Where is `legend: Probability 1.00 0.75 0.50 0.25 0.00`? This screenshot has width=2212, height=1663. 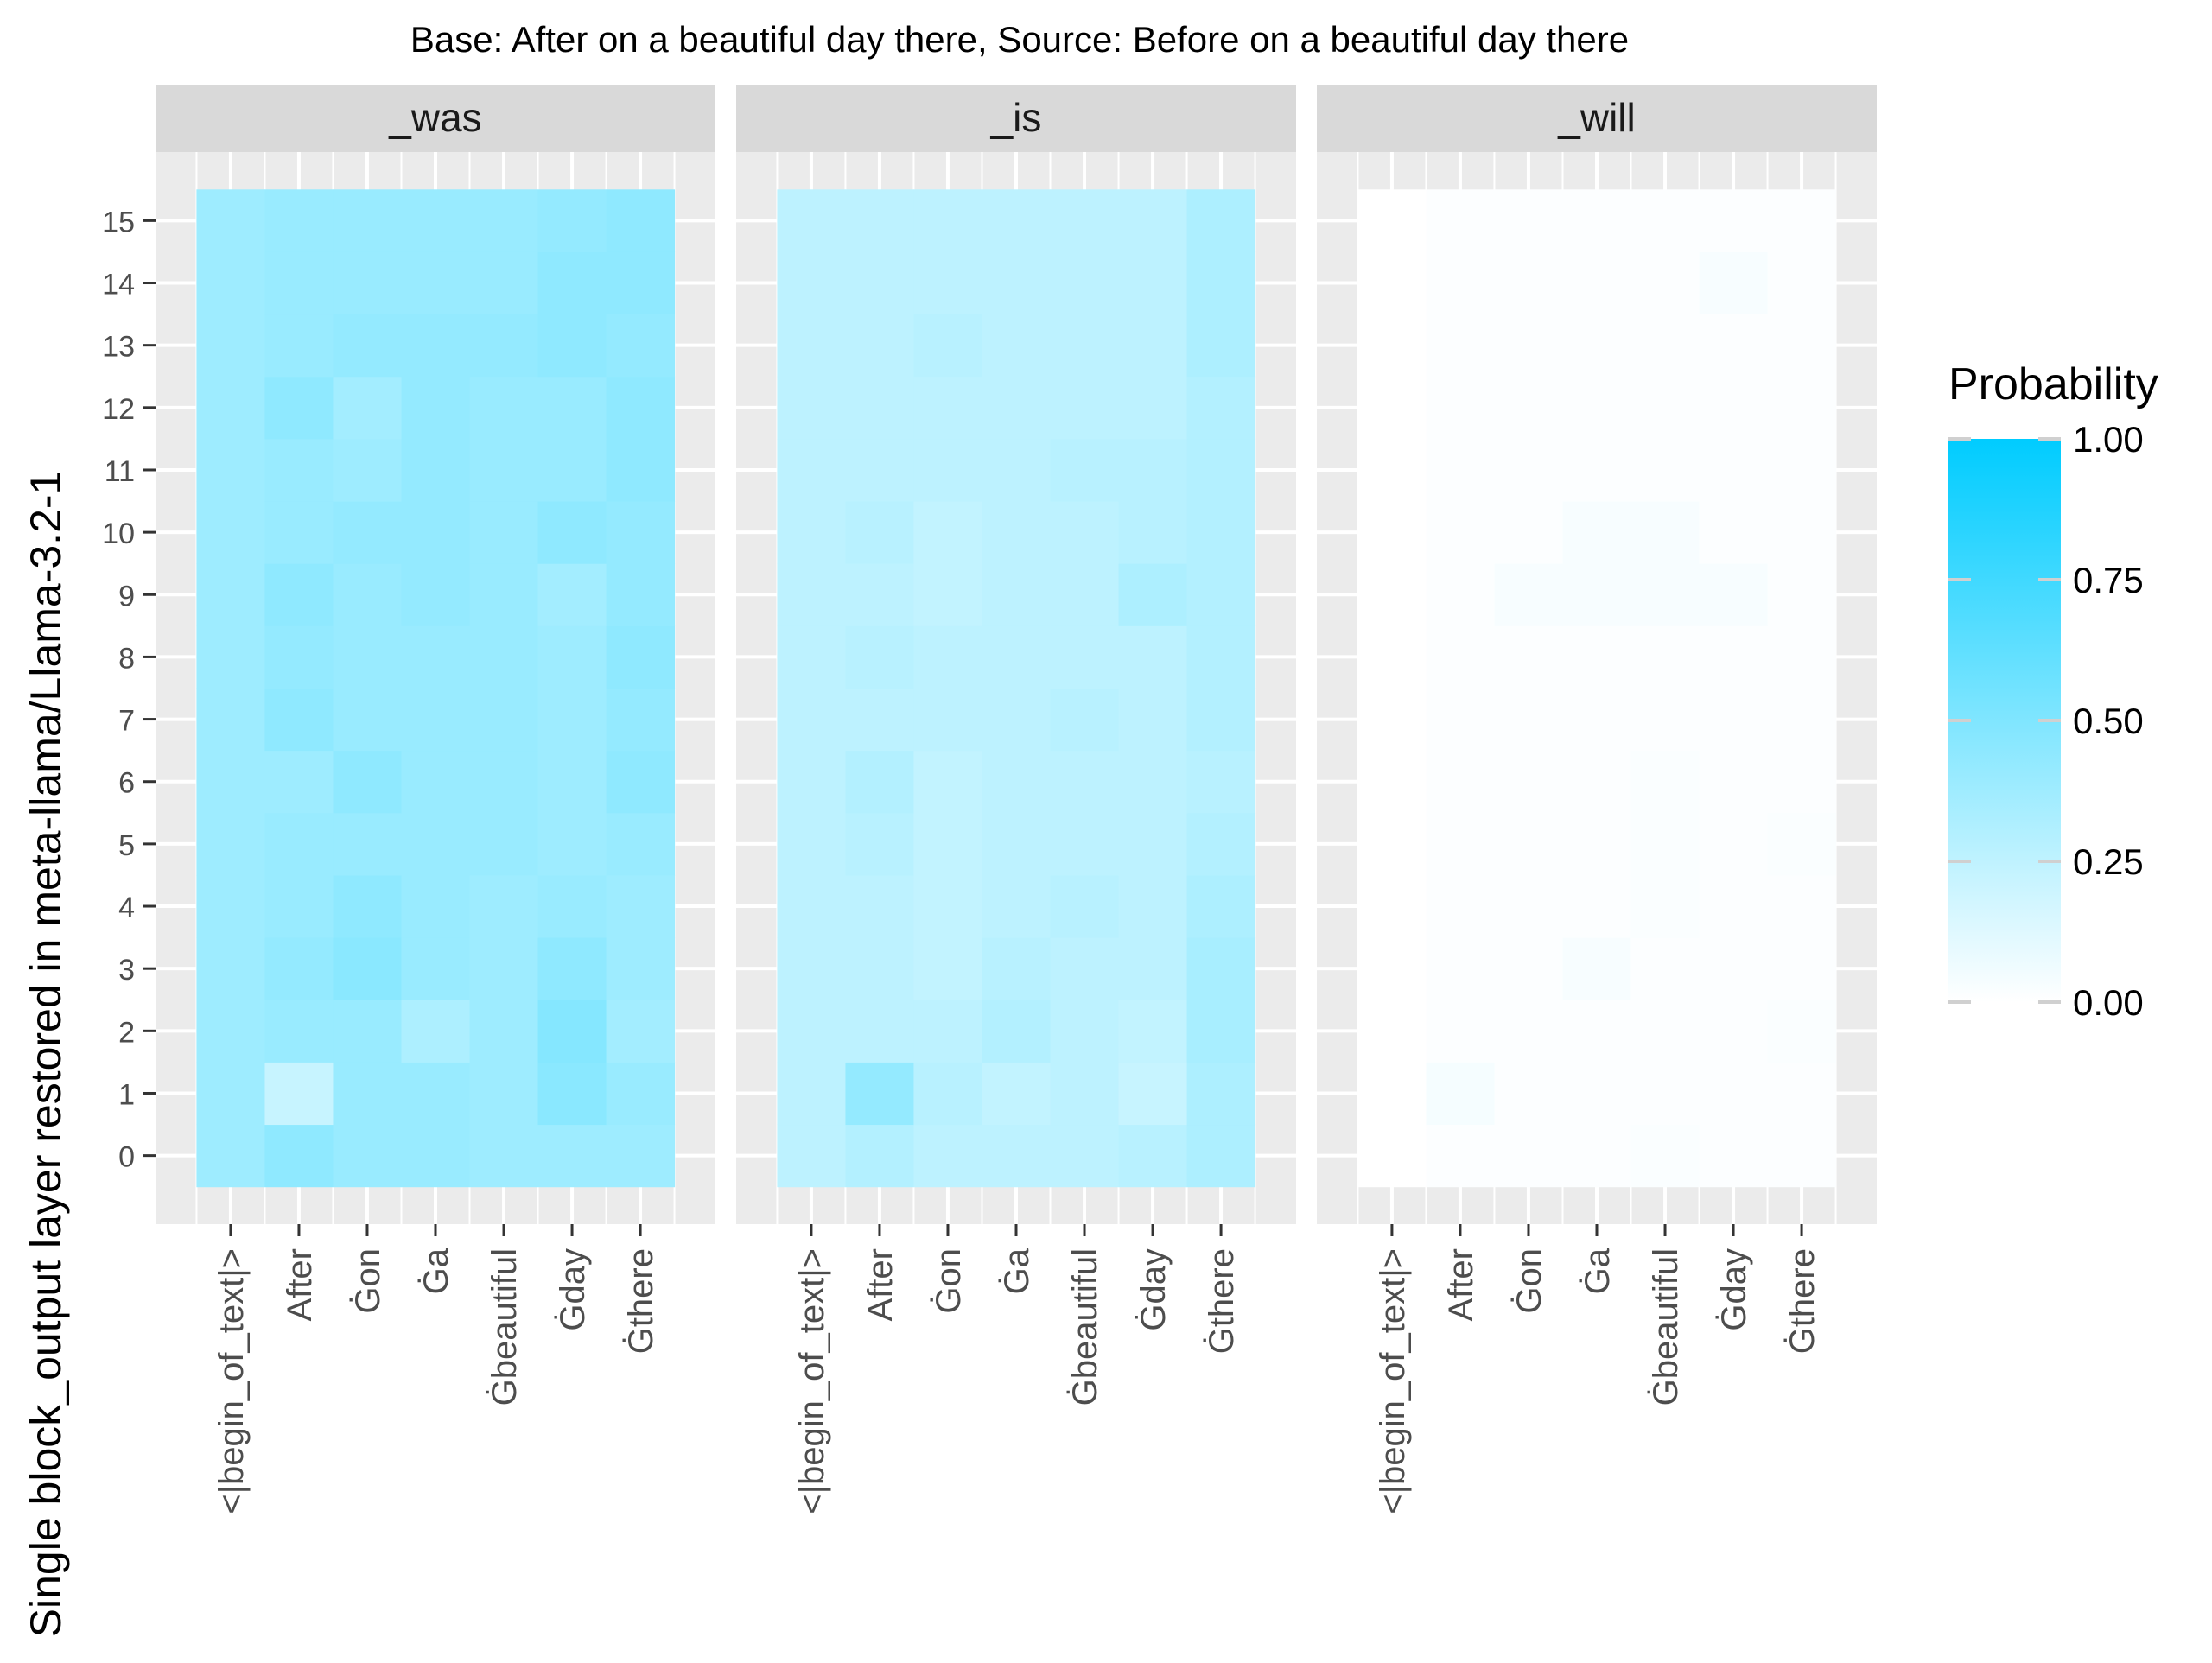
legend: Probability 1.00 0.75 0.50 0.25 0.00 is located at coordinates (2053, 691).